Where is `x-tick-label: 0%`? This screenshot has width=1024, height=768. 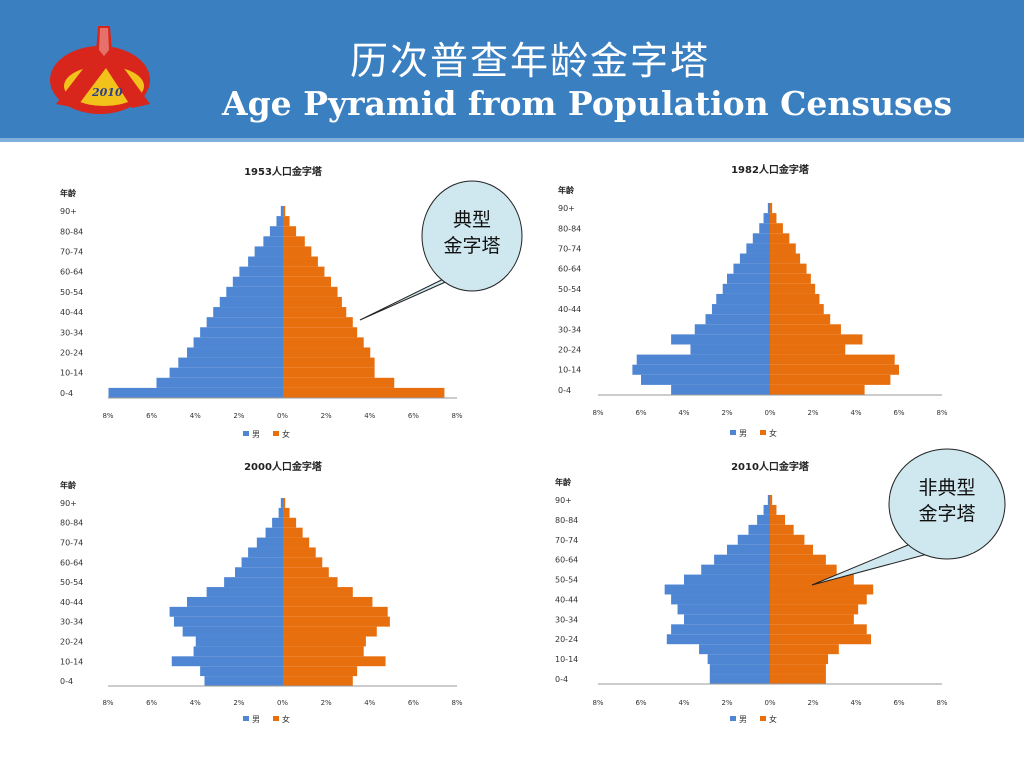 x-tick-label: 0% is located at coordinates (282, 416).